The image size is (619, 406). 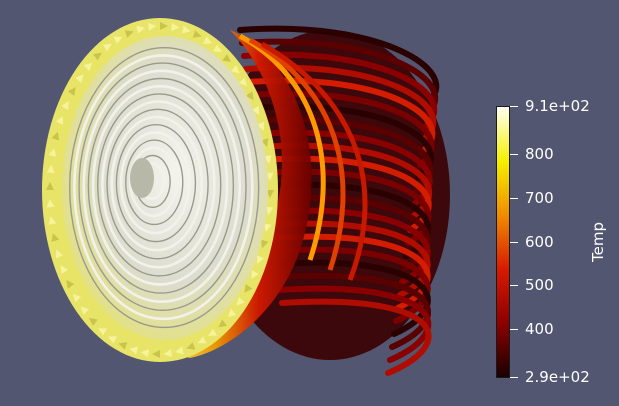 I want to click on temperature-colorbar, so click(x=503, y=242).